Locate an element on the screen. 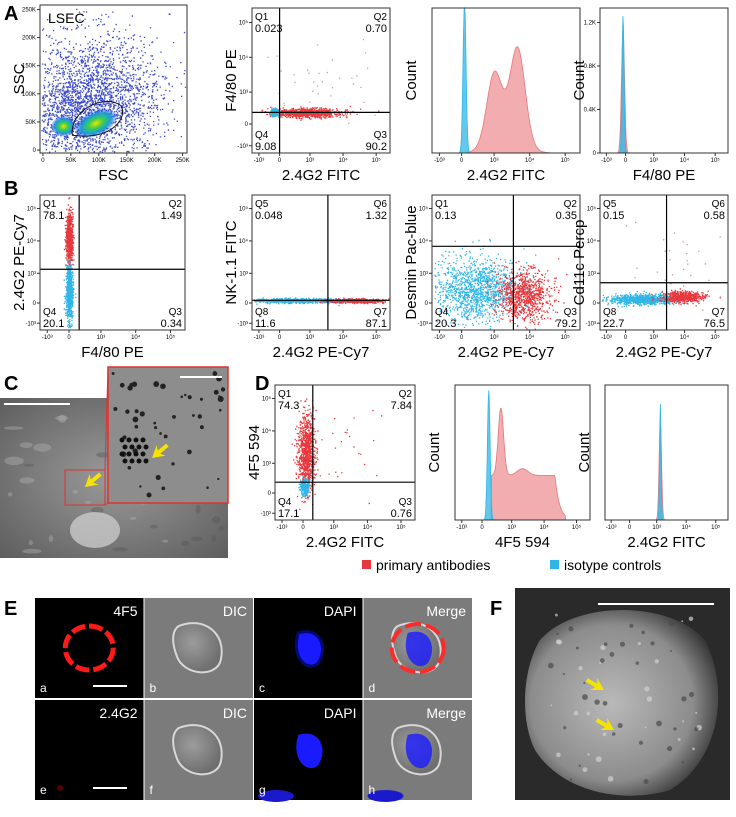 This screenshot has height=817, width=736. quadrant-name: Q6 is located at coordinates (719, 204).